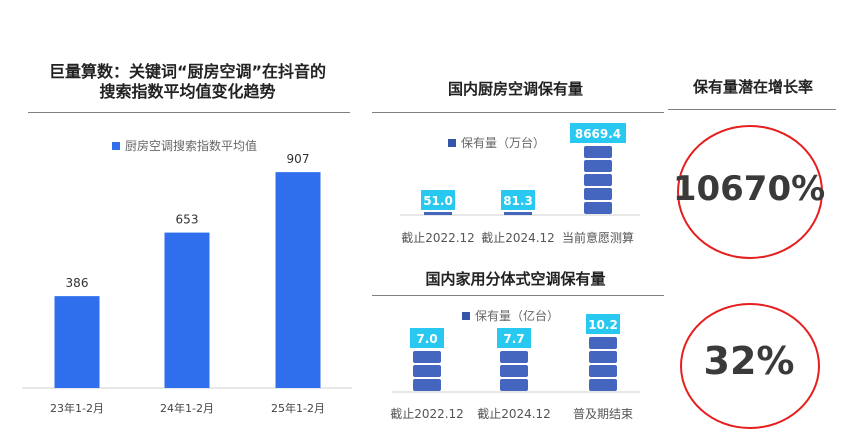 This screenshot has width=865, height=445. I want to click on search-x-tick: 24年1-2月, so click(187, 408).